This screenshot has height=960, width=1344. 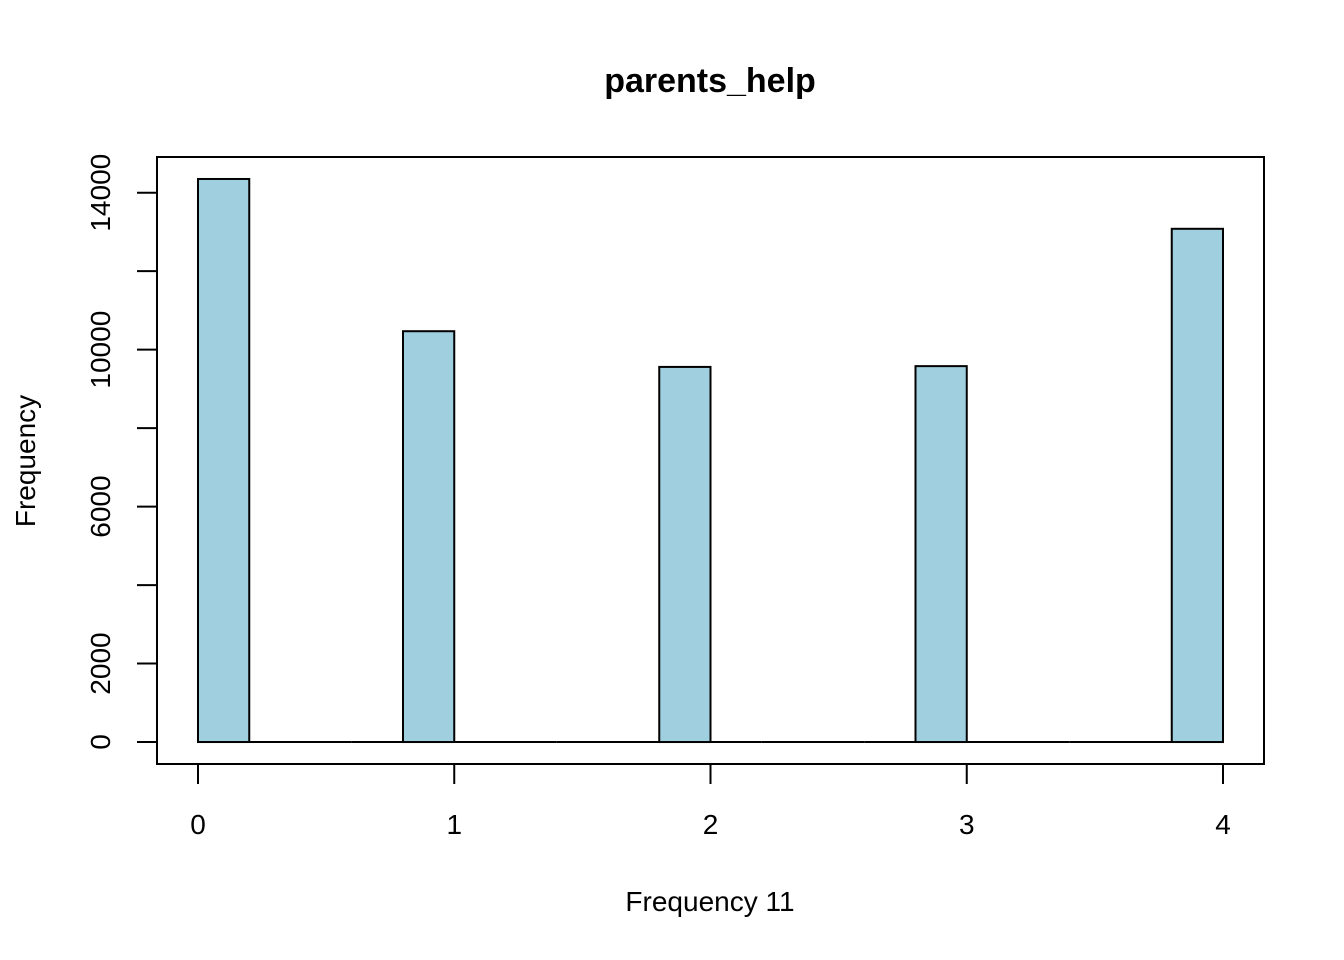 What do you see at coordinates (25, 461) in the screenshot?
I see `y-axis-label: Frequency` at bounding box center [25, 461].